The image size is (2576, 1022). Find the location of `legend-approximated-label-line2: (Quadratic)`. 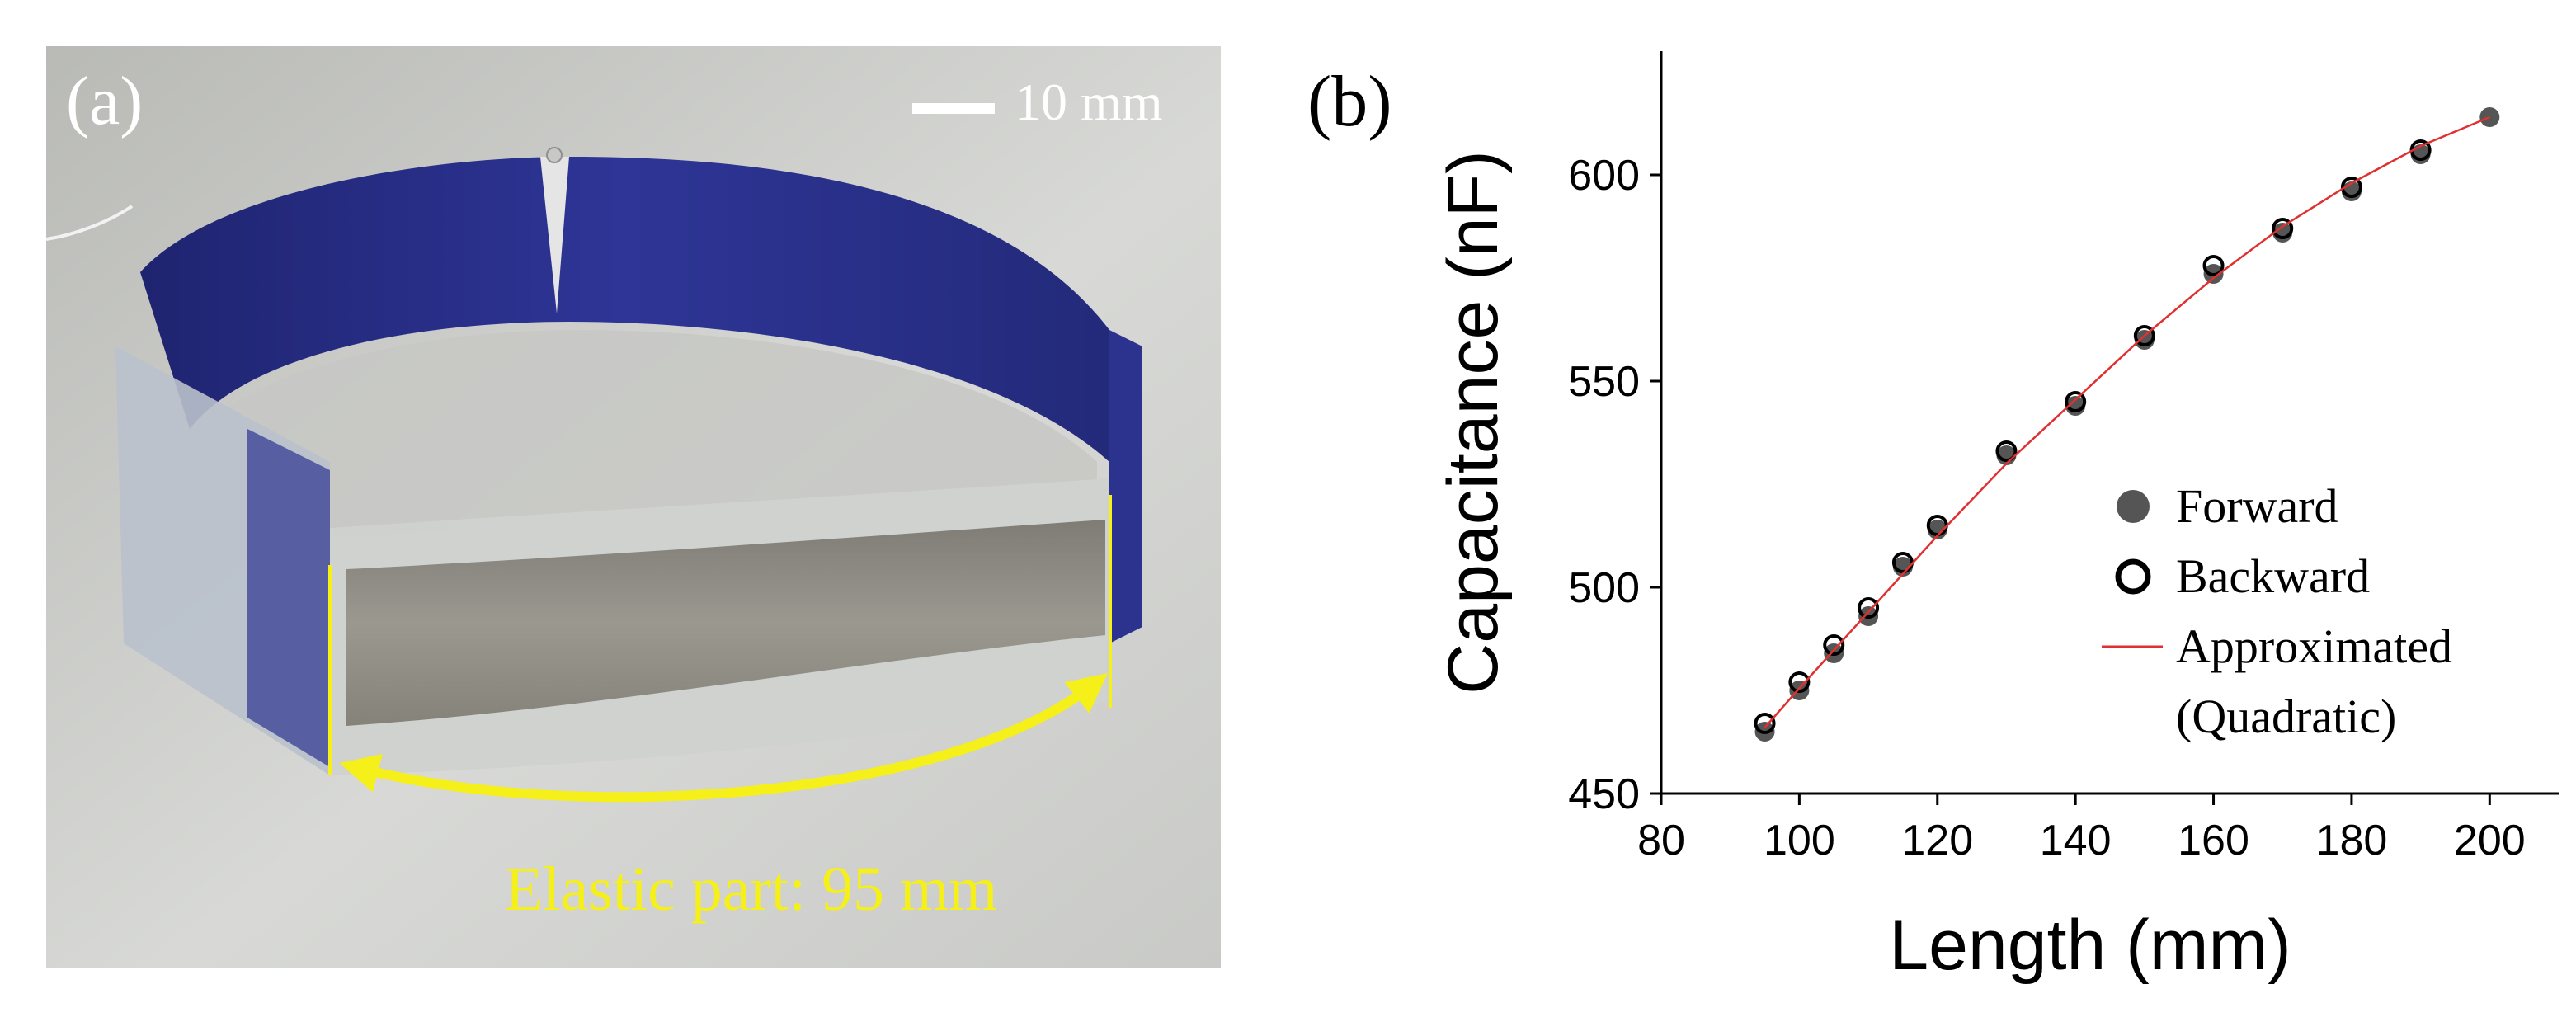

legend-approximated-label-line2: (Quadratic) is located at coordinates (2286, 716).